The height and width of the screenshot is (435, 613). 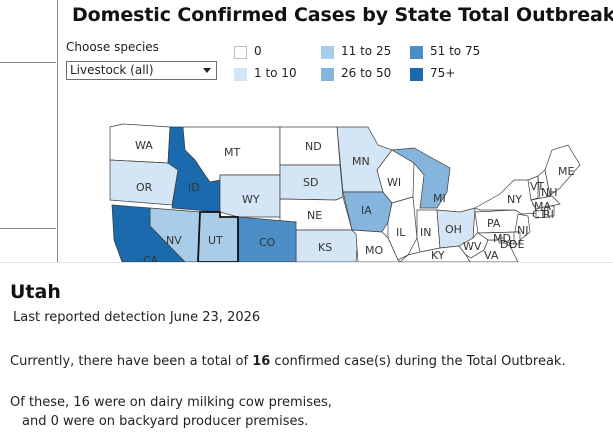 What do you see at coordinates (522, 230) in the screenshot?
I see `state-label: NJ` at bounding box center [522, 230].